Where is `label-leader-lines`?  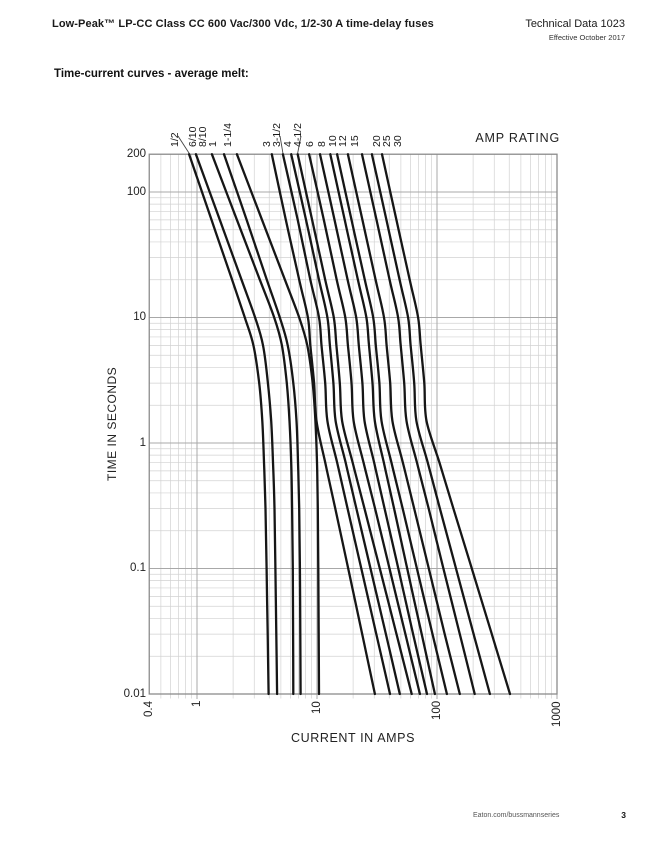 label-leader-lines is located at coordinates (239, 144).